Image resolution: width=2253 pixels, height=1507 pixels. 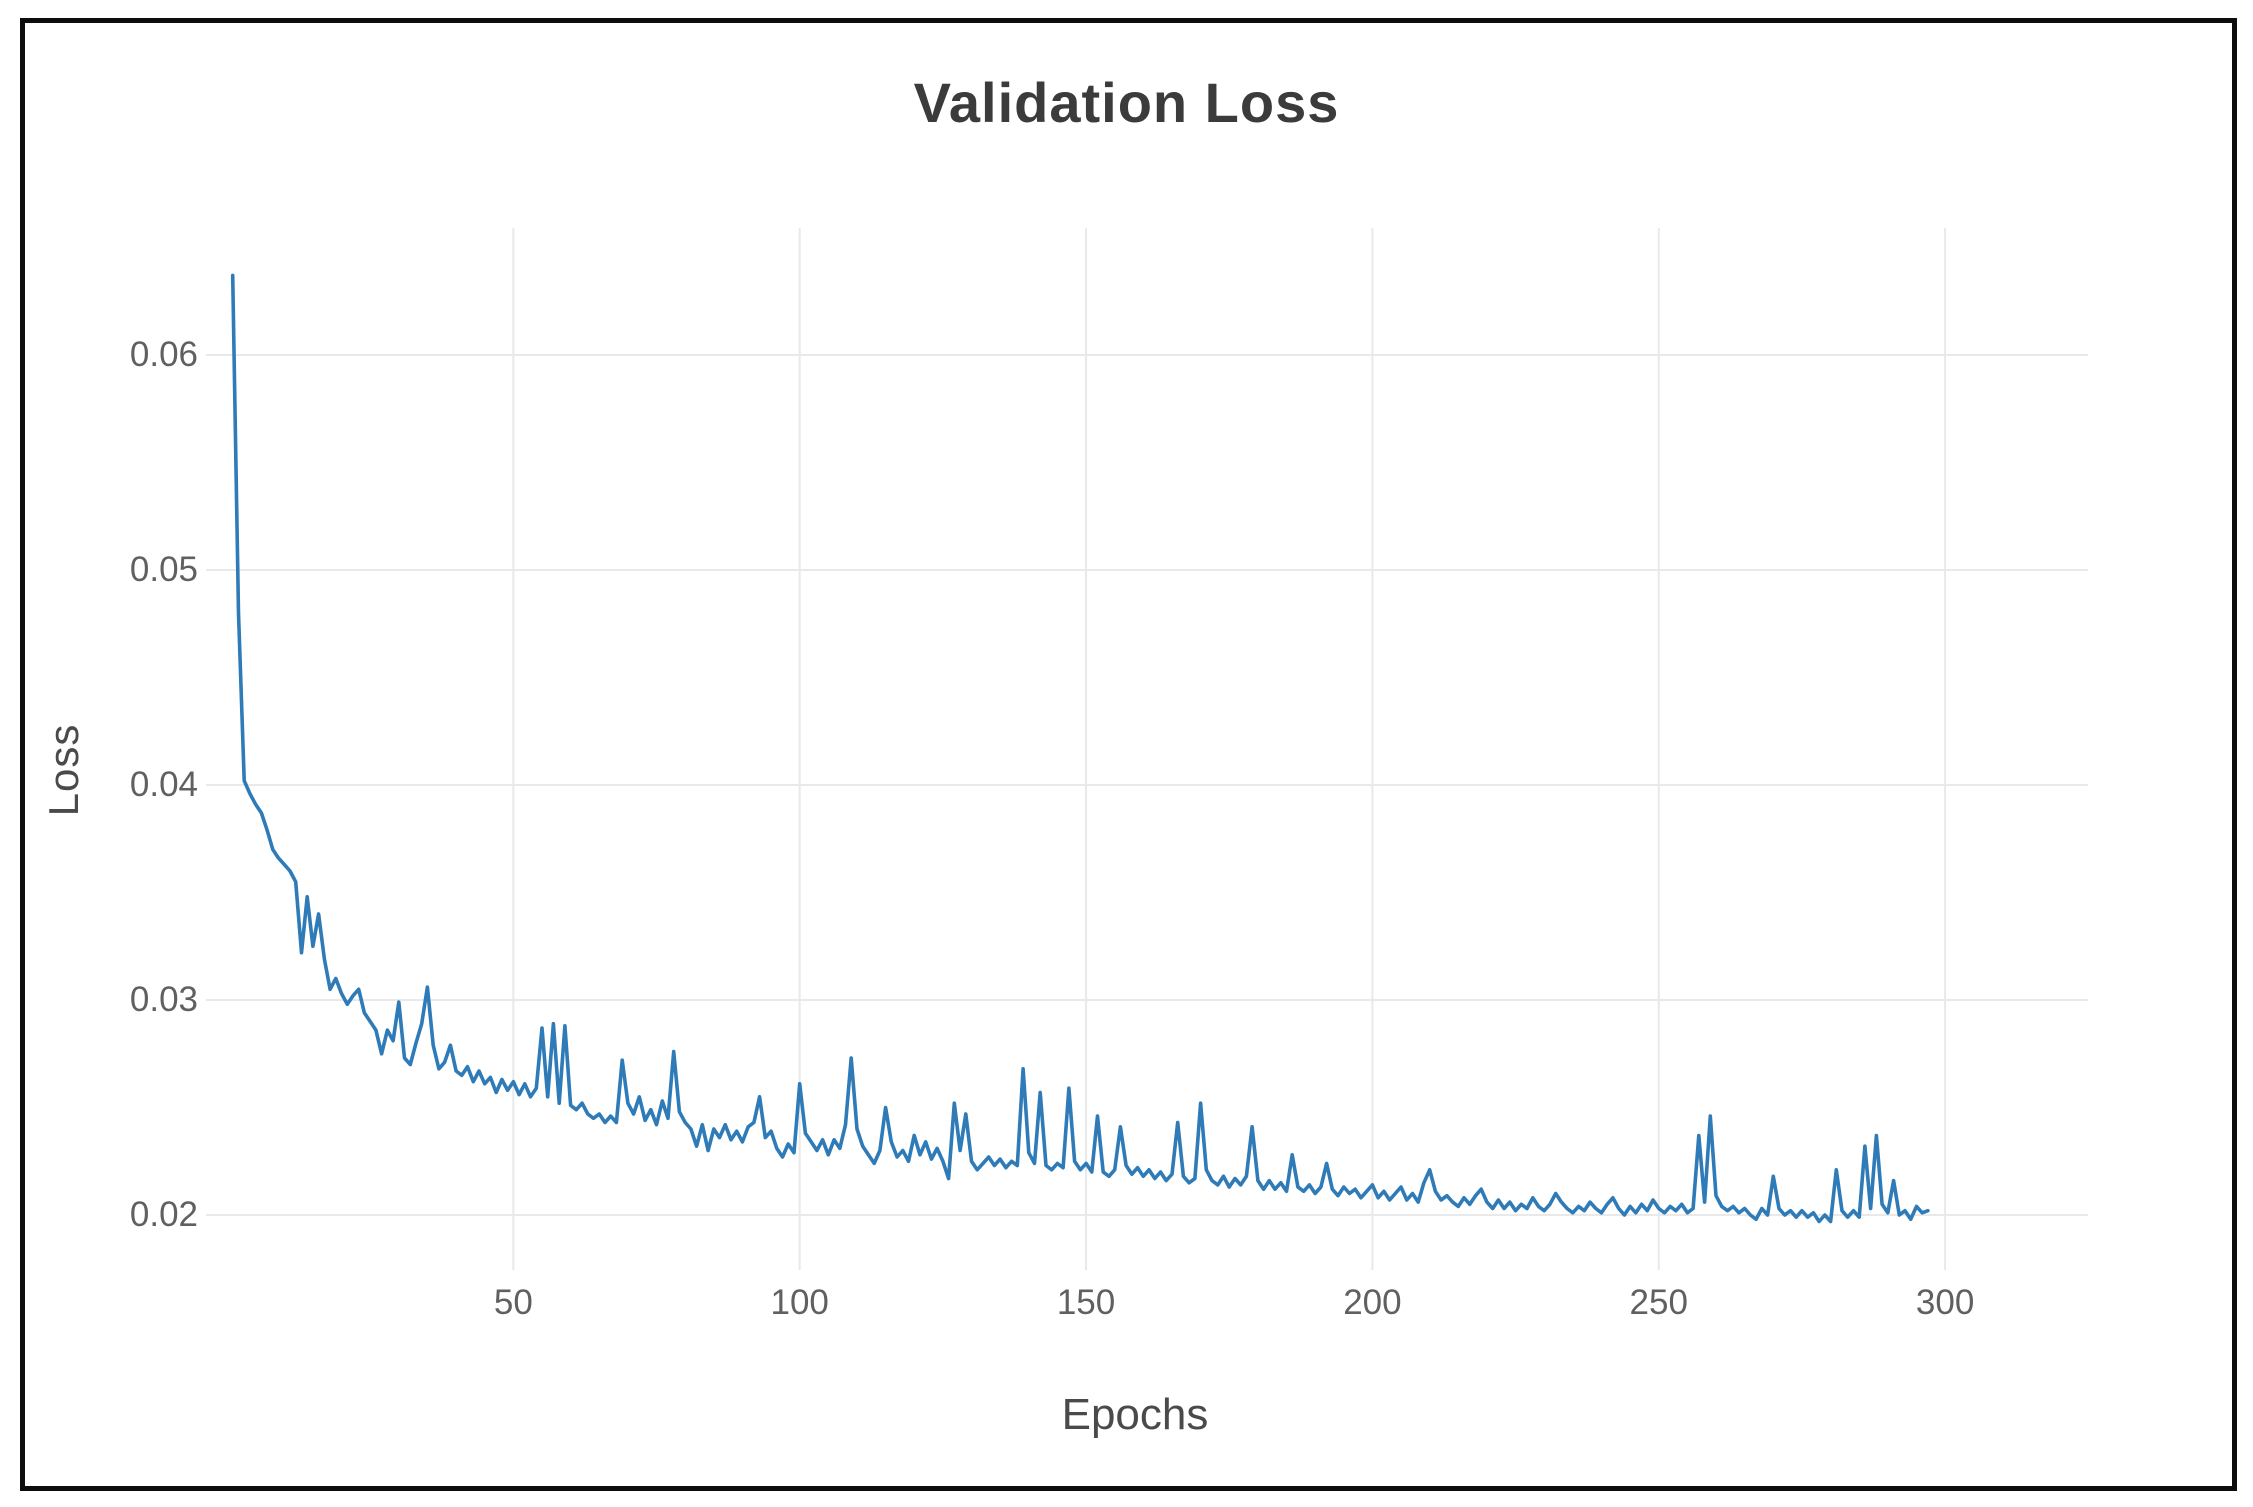 What do you see at coordinates (163, 354) in the screenshot?
I see `y-tick-label: 0.06` at bounding box center [163, 354].